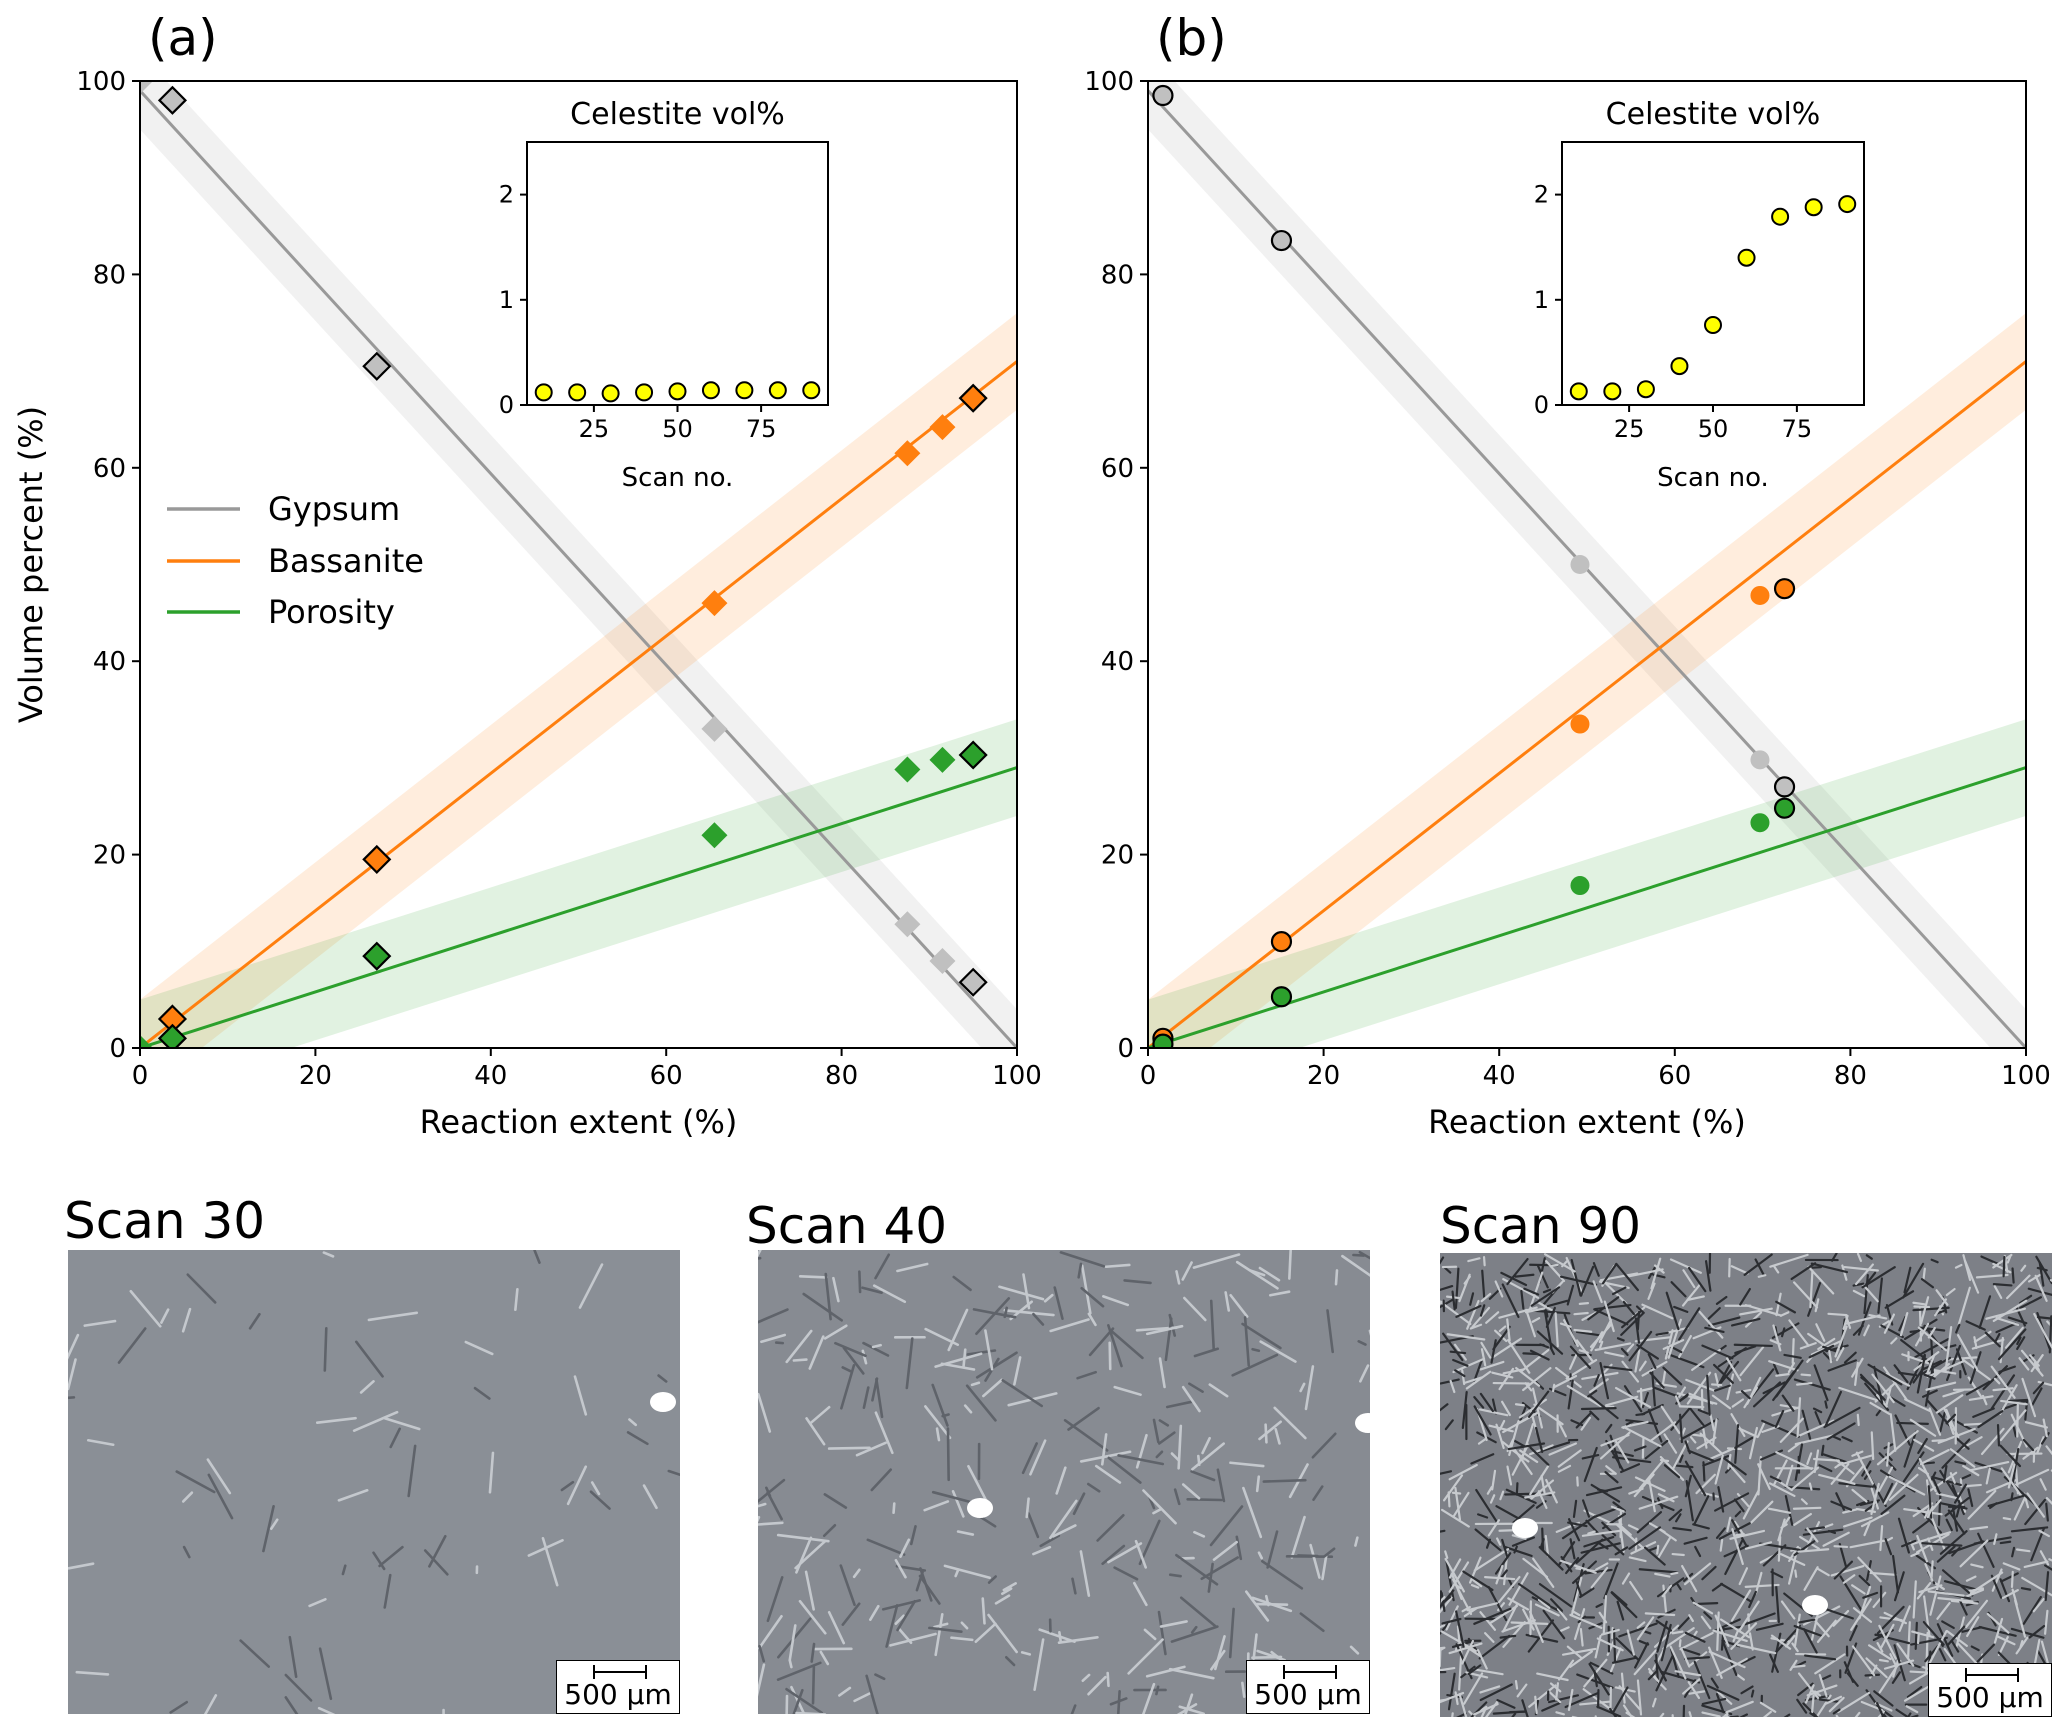 This screenshot has height=1724, width=2067. Describe the element at coordinates (165, 1221) in the screenshot. I see `scan-30-label: Scan 30` at that location.